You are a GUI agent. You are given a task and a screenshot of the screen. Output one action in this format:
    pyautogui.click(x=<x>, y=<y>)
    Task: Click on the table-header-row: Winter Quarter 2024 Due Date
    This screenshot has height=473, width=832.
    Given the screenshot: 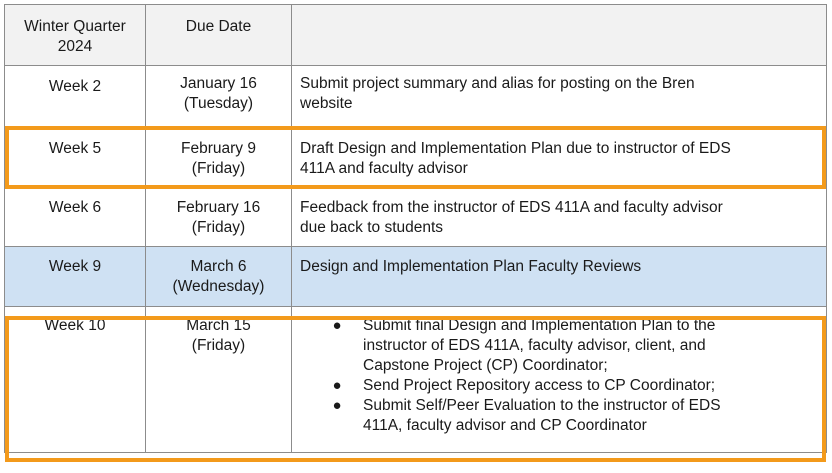 What is the action you would take?
    pyautogui.click(x=415, y=35)
    